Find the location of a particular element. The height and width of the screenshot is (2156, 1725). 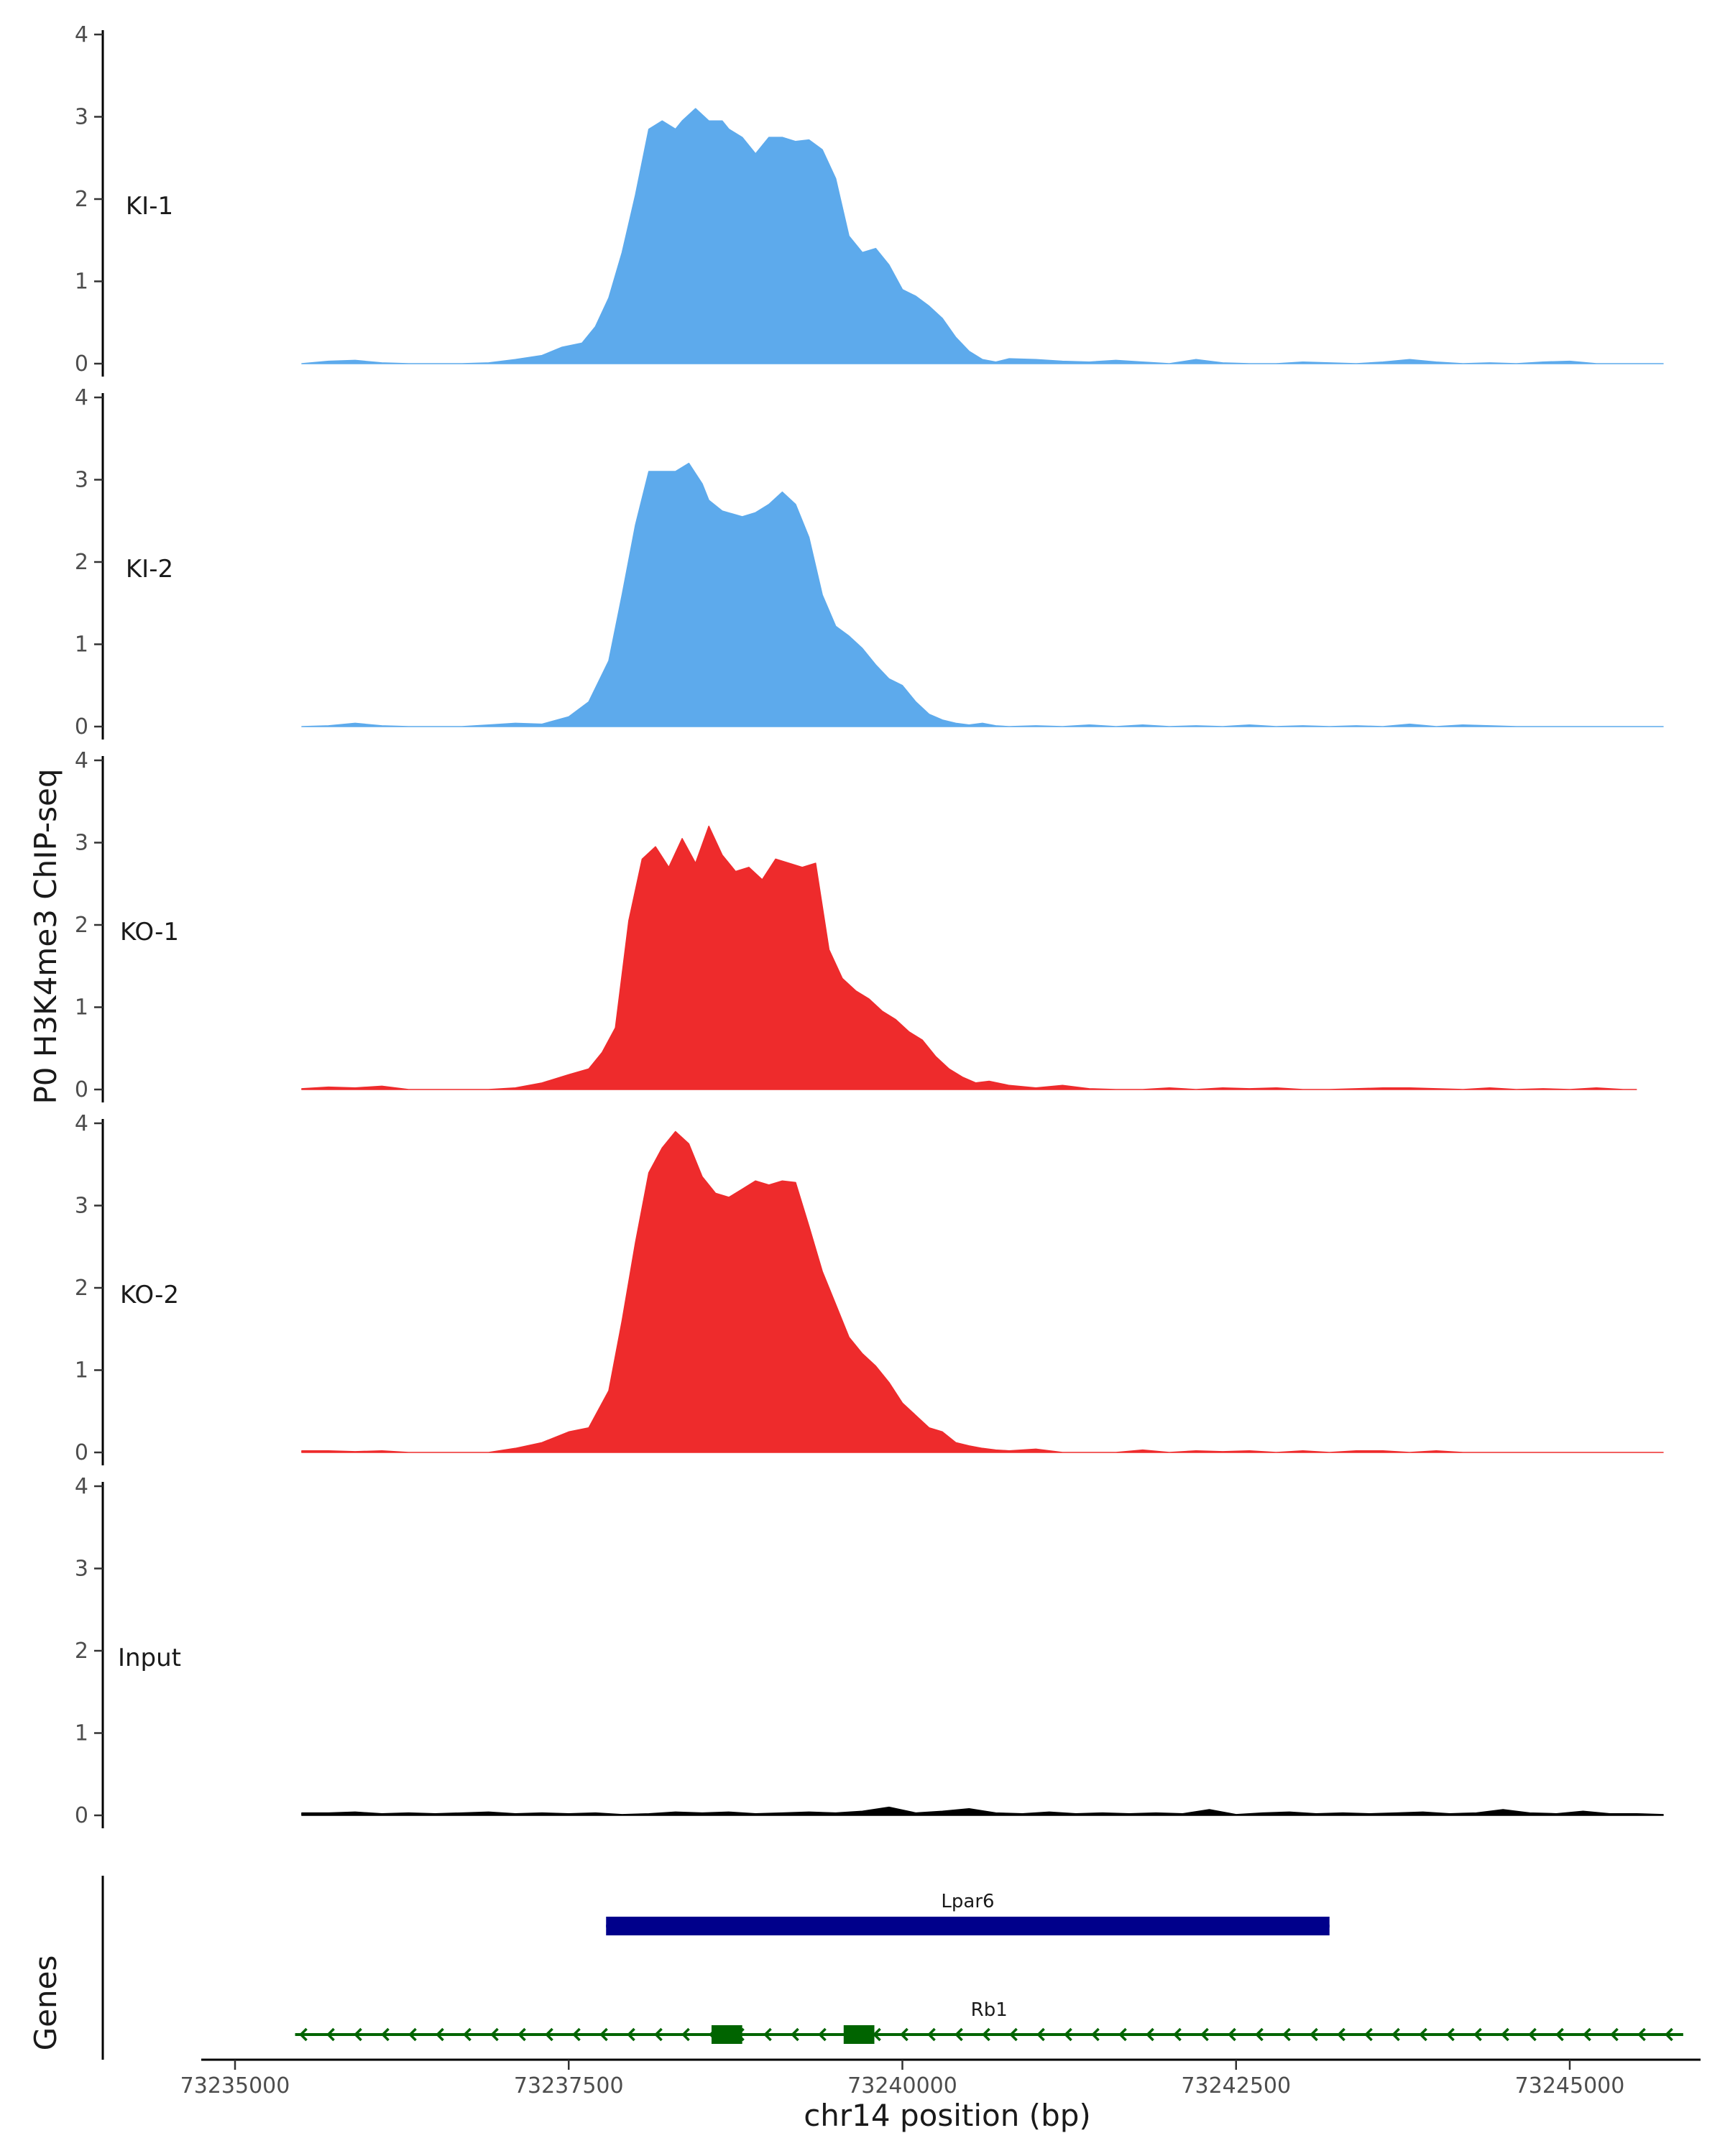

track-label: KO-1 is located at coordinates (149, 932).